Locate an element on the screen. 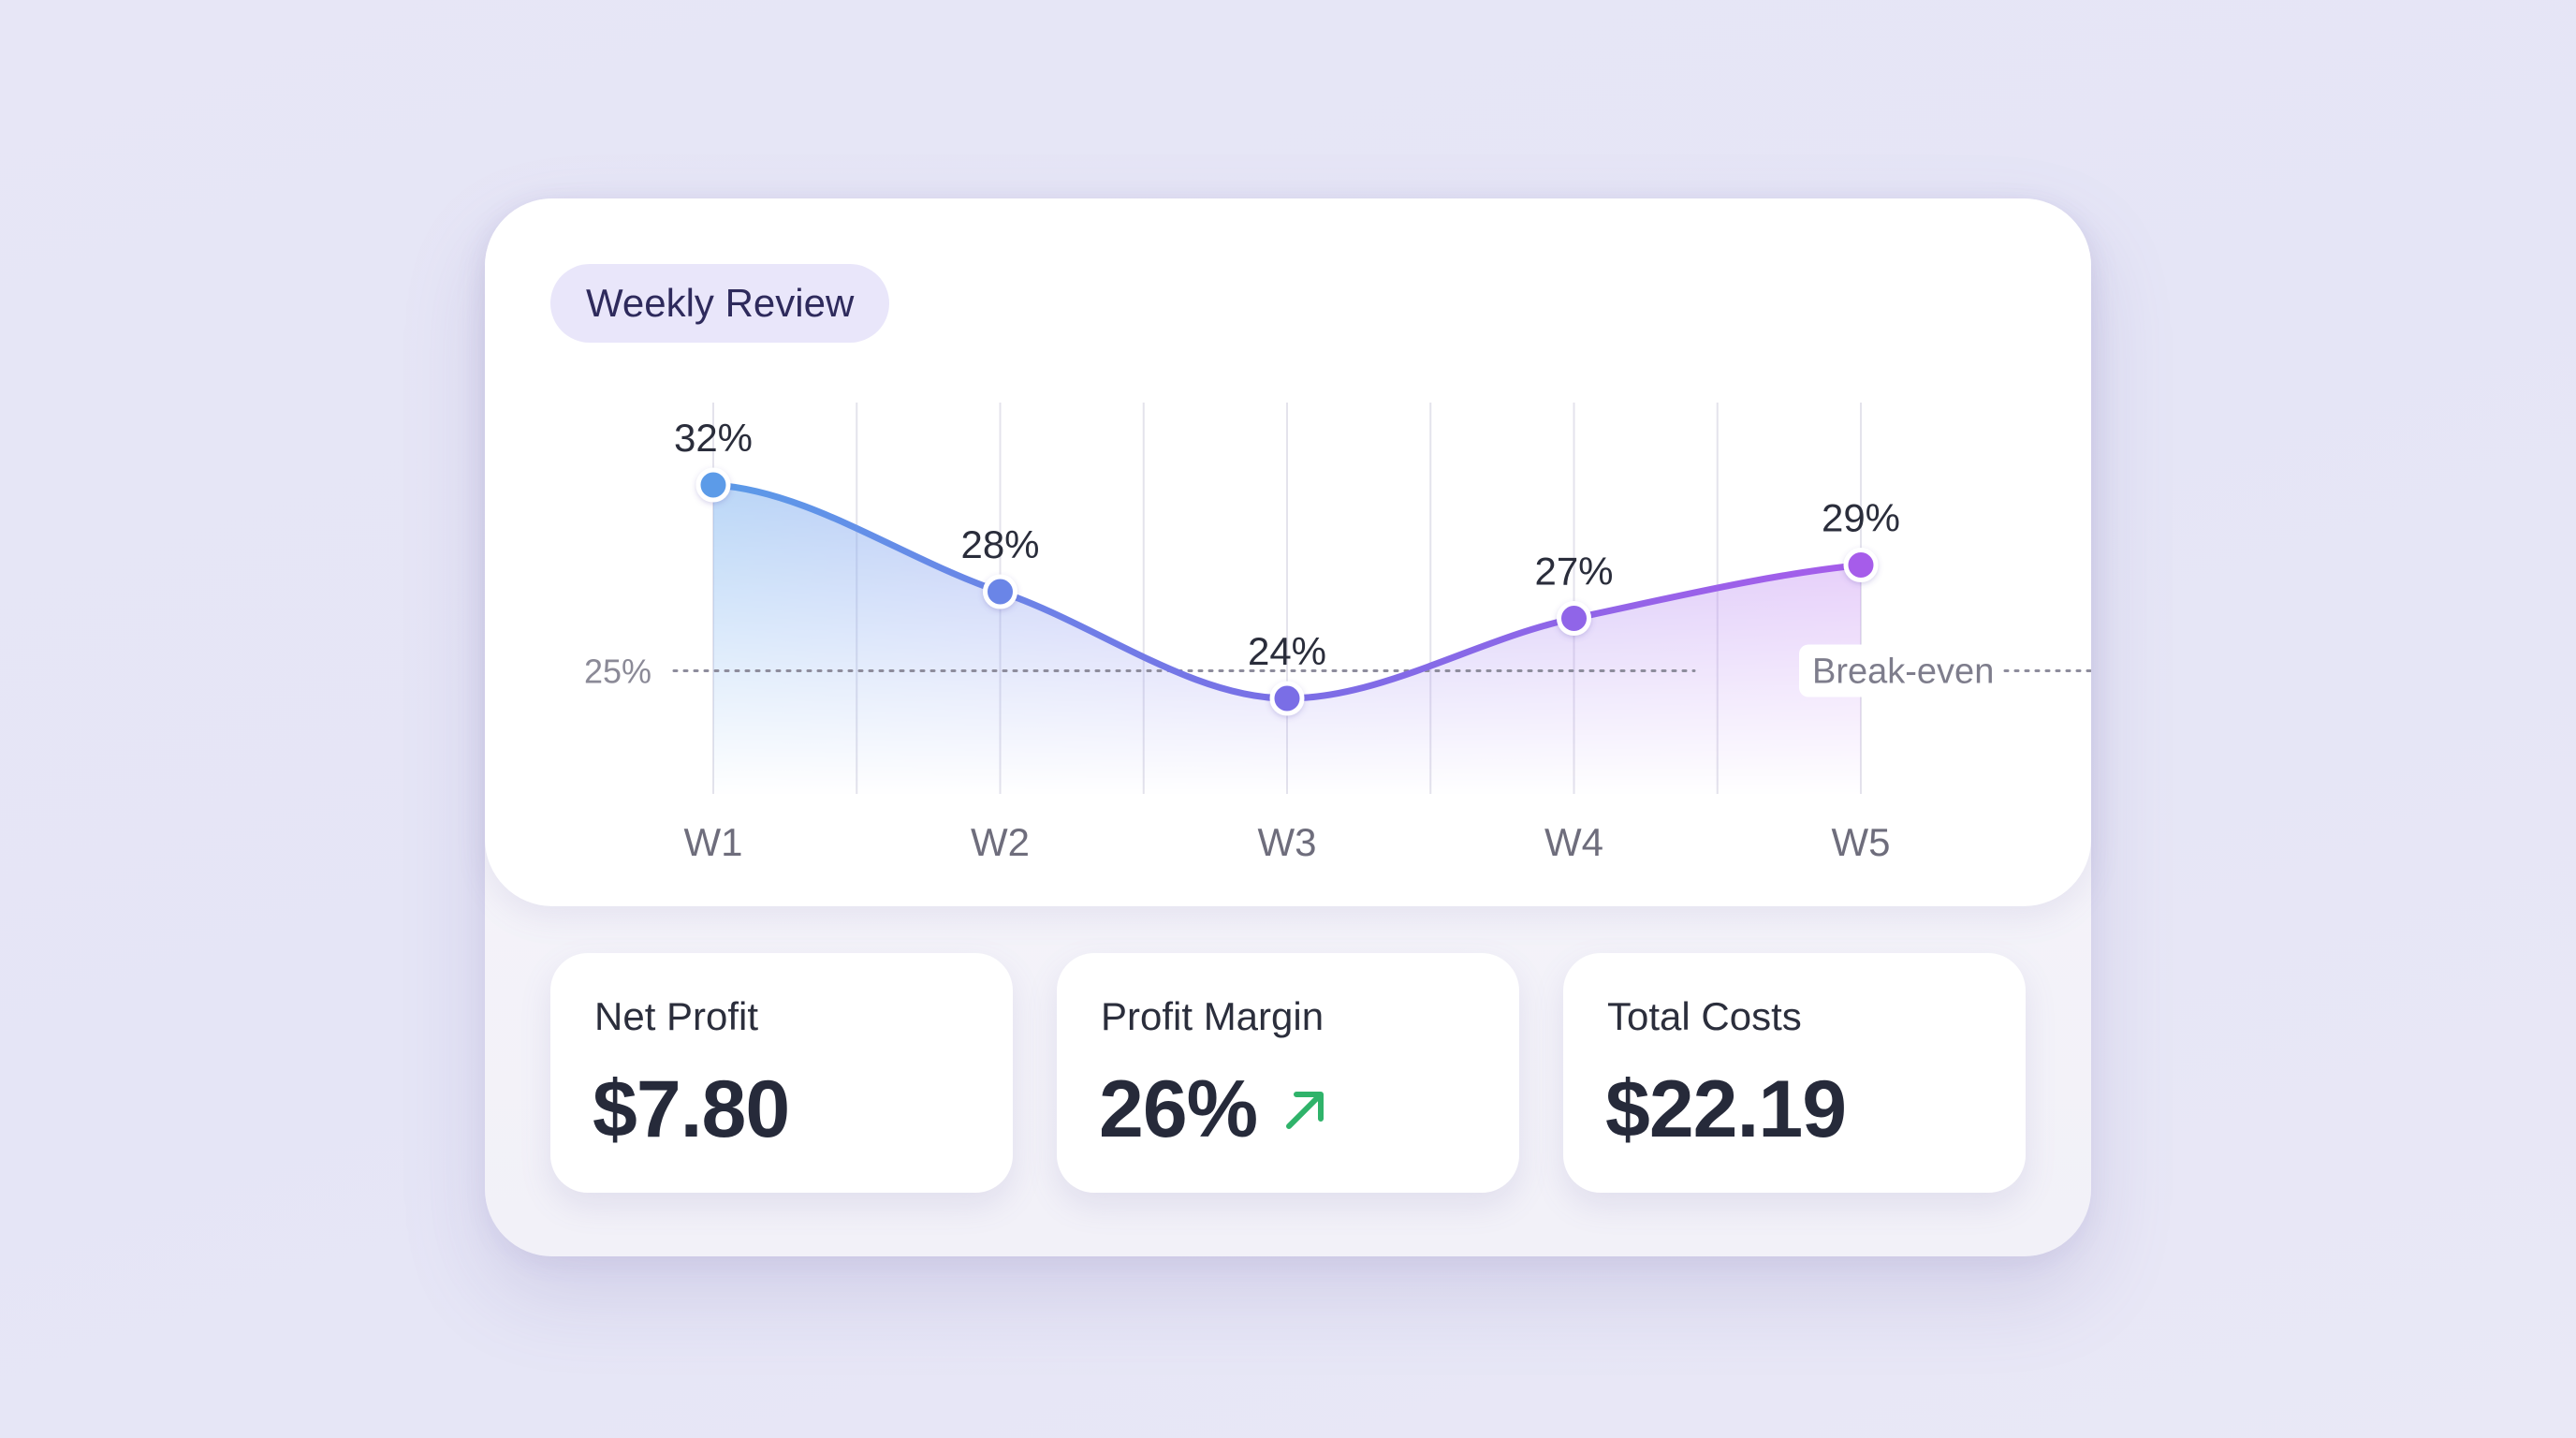 Image resolution: width=2576 pixels, height=1438 pixels. data-point-w2 is located at coordinates (1000, 591).